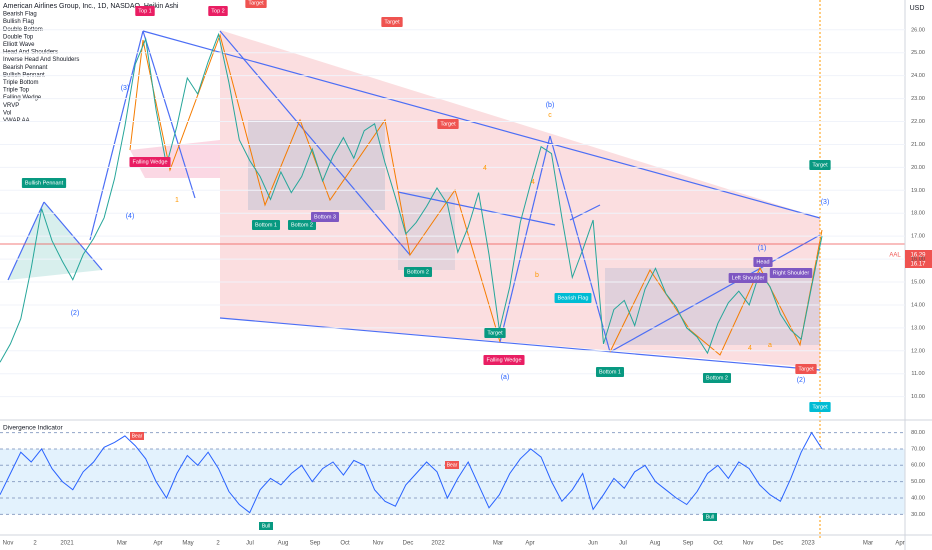 The image size is (932, 550). Describe the element at coordinates (918, 466) in the screenshot. I see `y-tick-label: 60.00` at that location.